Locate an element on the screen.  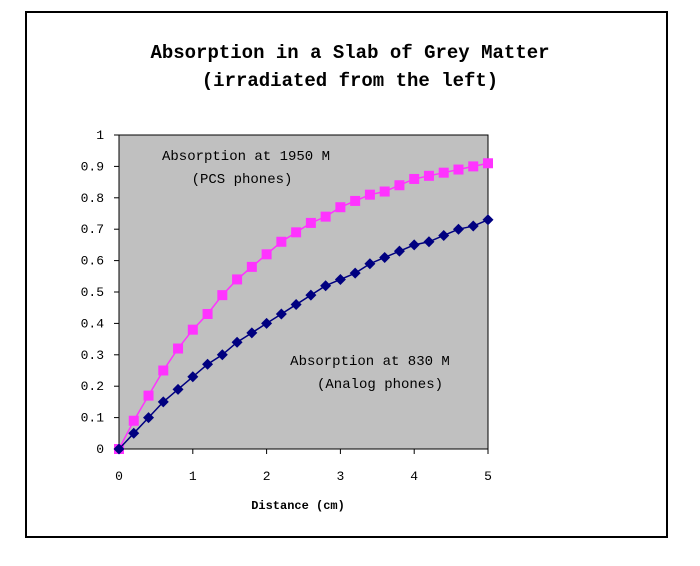
chart-title: Absorption in a Slab of Grey Matter is located at coordinates (350, 53).